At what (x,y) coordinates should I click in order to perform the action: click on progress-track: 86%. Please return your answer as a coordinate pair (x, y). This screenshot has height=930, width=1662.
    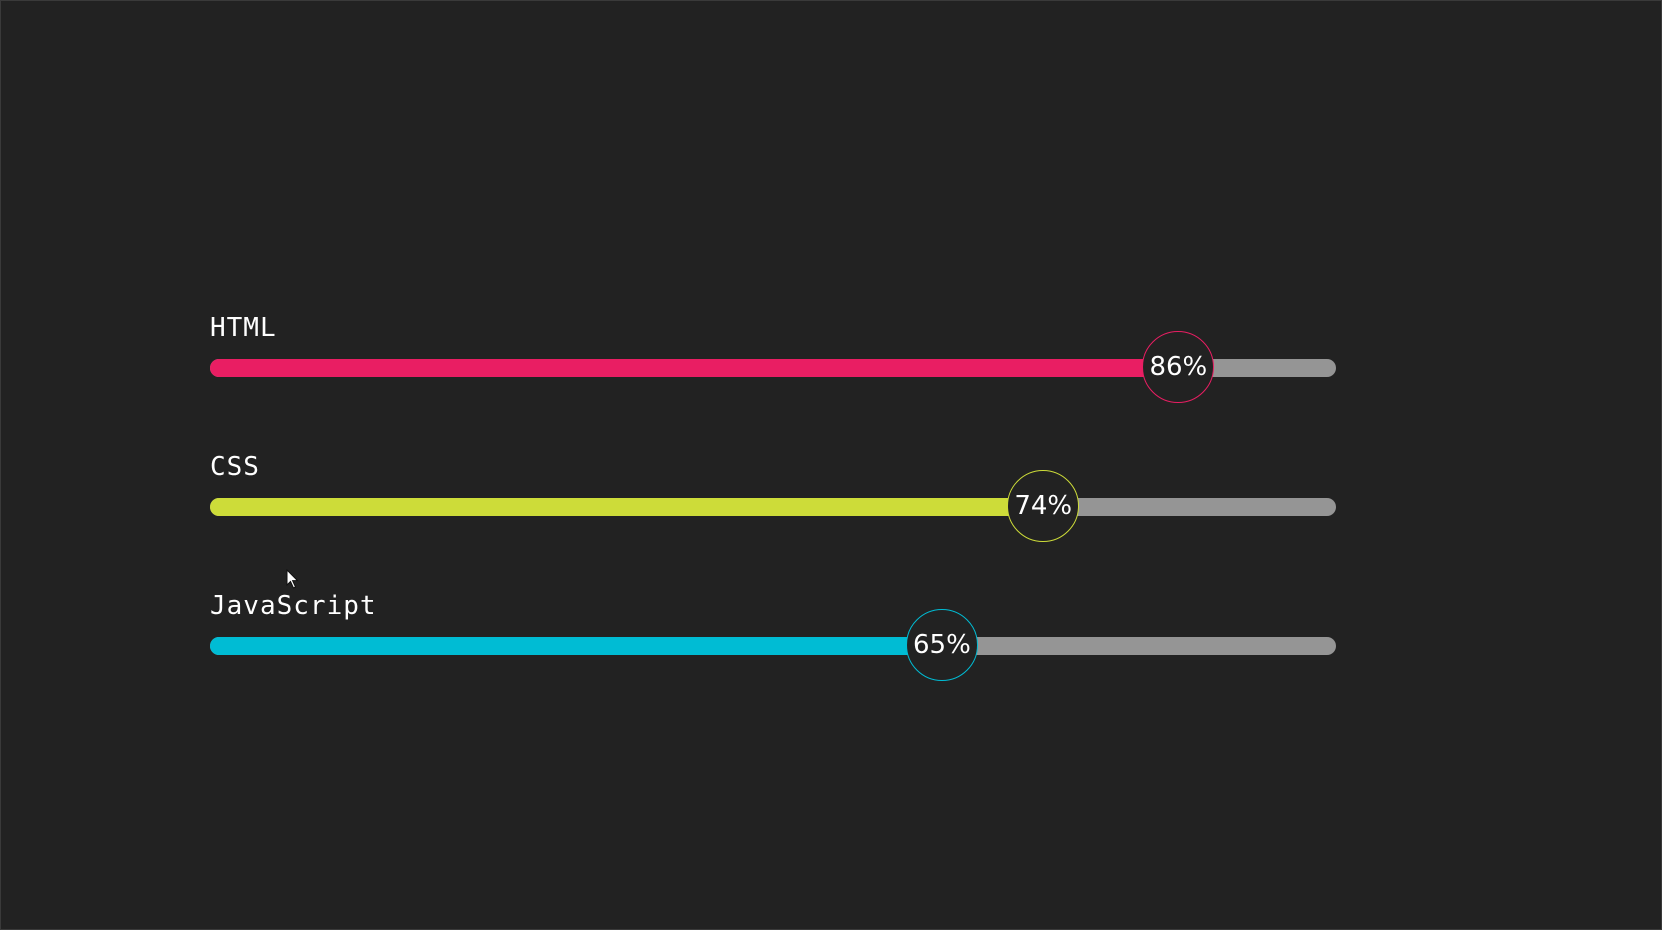
    Looking at the image, I should click on (773, 367).